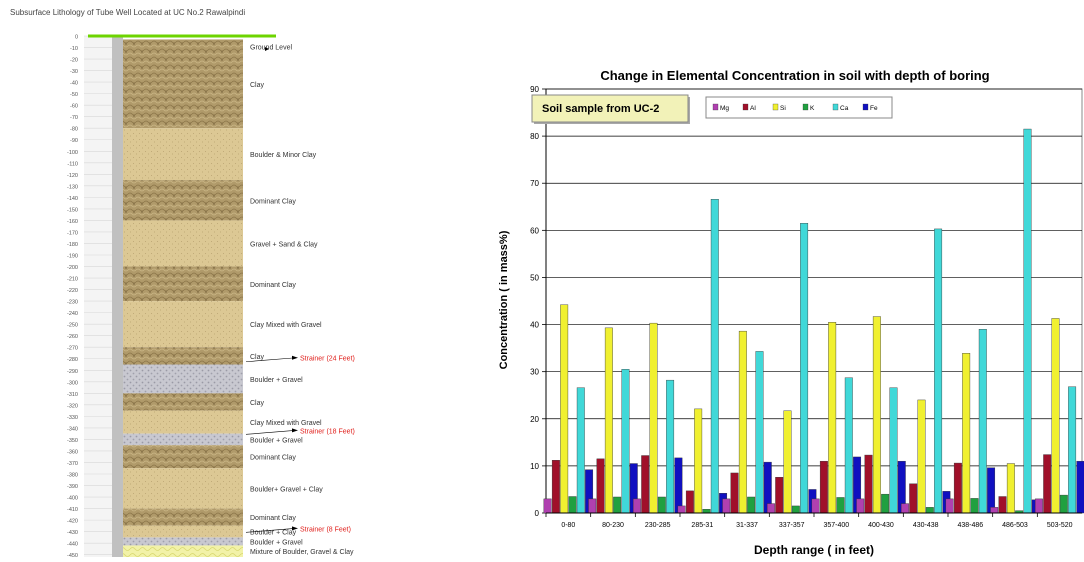 The width and height of the screenshot is (1084, 562). Describe the element at coordinates (327, 431) in the screenshot. I see `strainer-label: Strainer (18 Feet)` at that location.